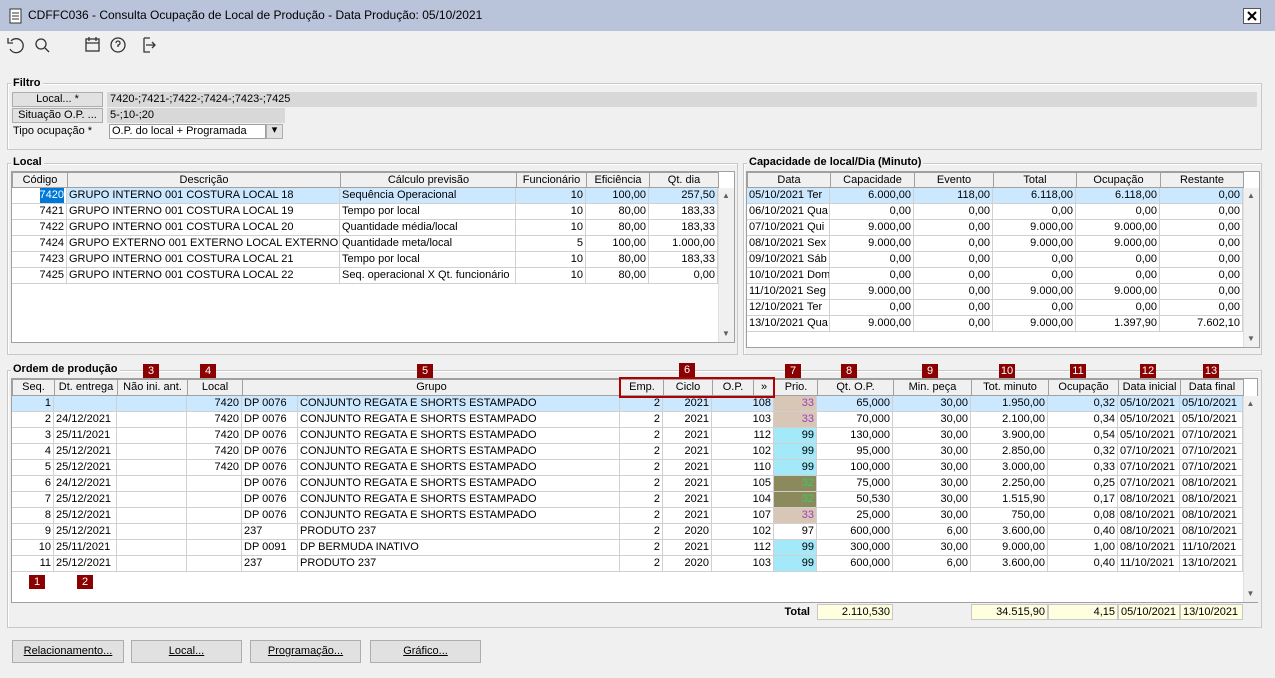  What do you see at coordinates (795, 532) in the screenshot?
I see `table-cell: 97` at bounding box center [795, 532].